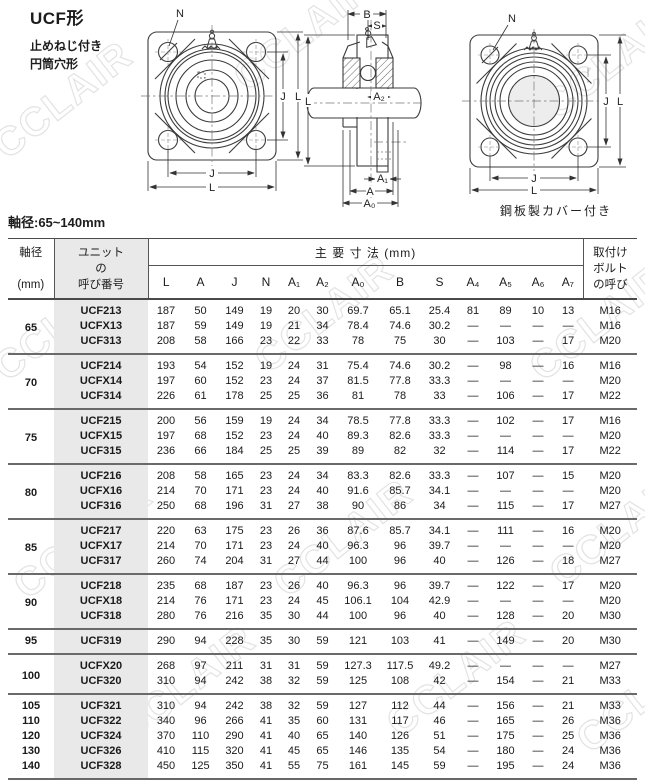  What do you see at coordinates (166, 721) in the screenshot?
I see `dim-value-cell: 340` at bounding box center [166, 721].